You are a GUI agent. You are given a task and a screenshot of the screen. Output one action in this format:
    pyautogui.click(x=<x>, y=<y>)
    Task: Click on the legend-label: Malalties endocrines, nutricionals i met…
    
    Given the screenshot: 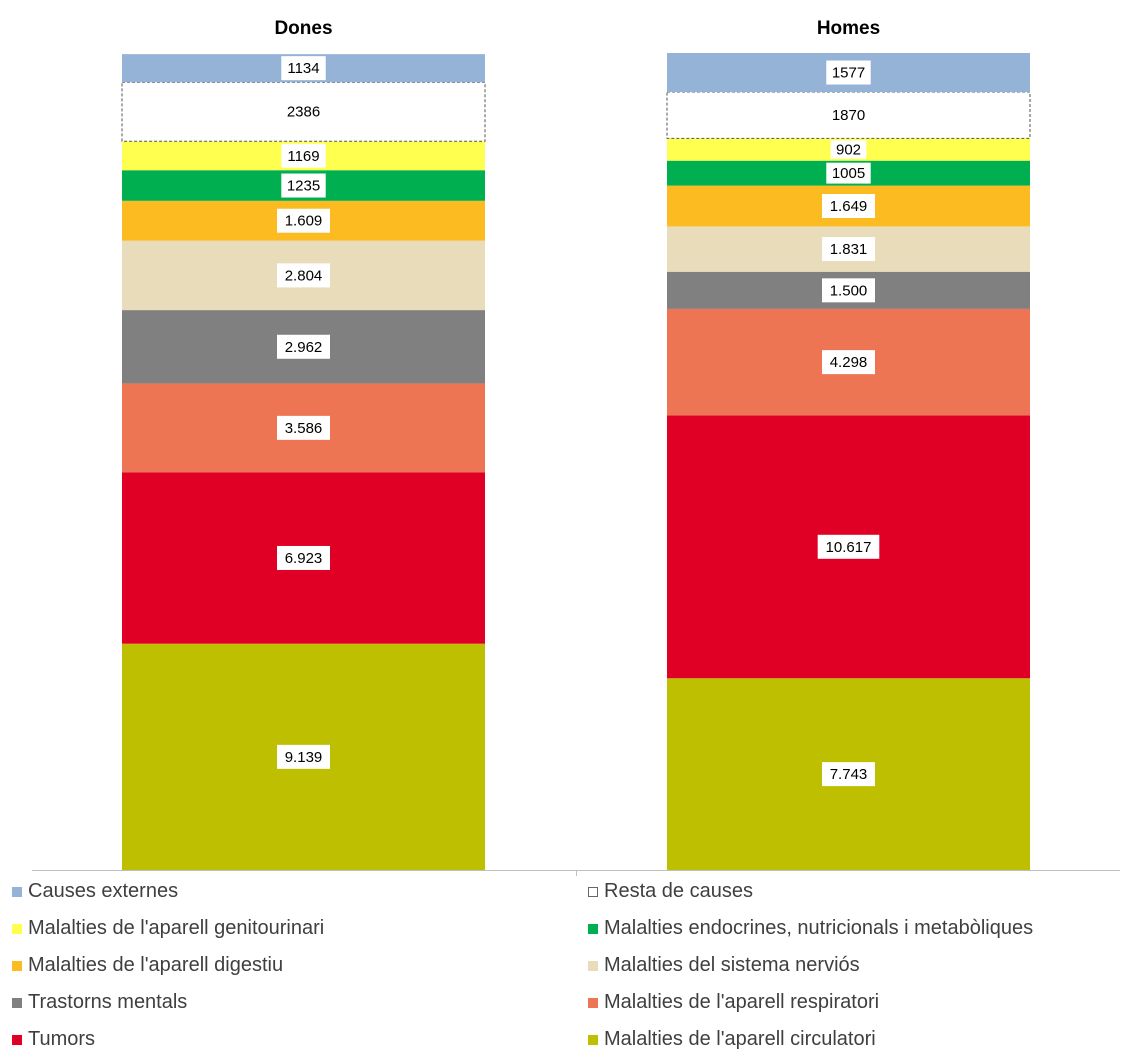 What is the action you would take?
    pyautogui.click(x=819, y=928)
    